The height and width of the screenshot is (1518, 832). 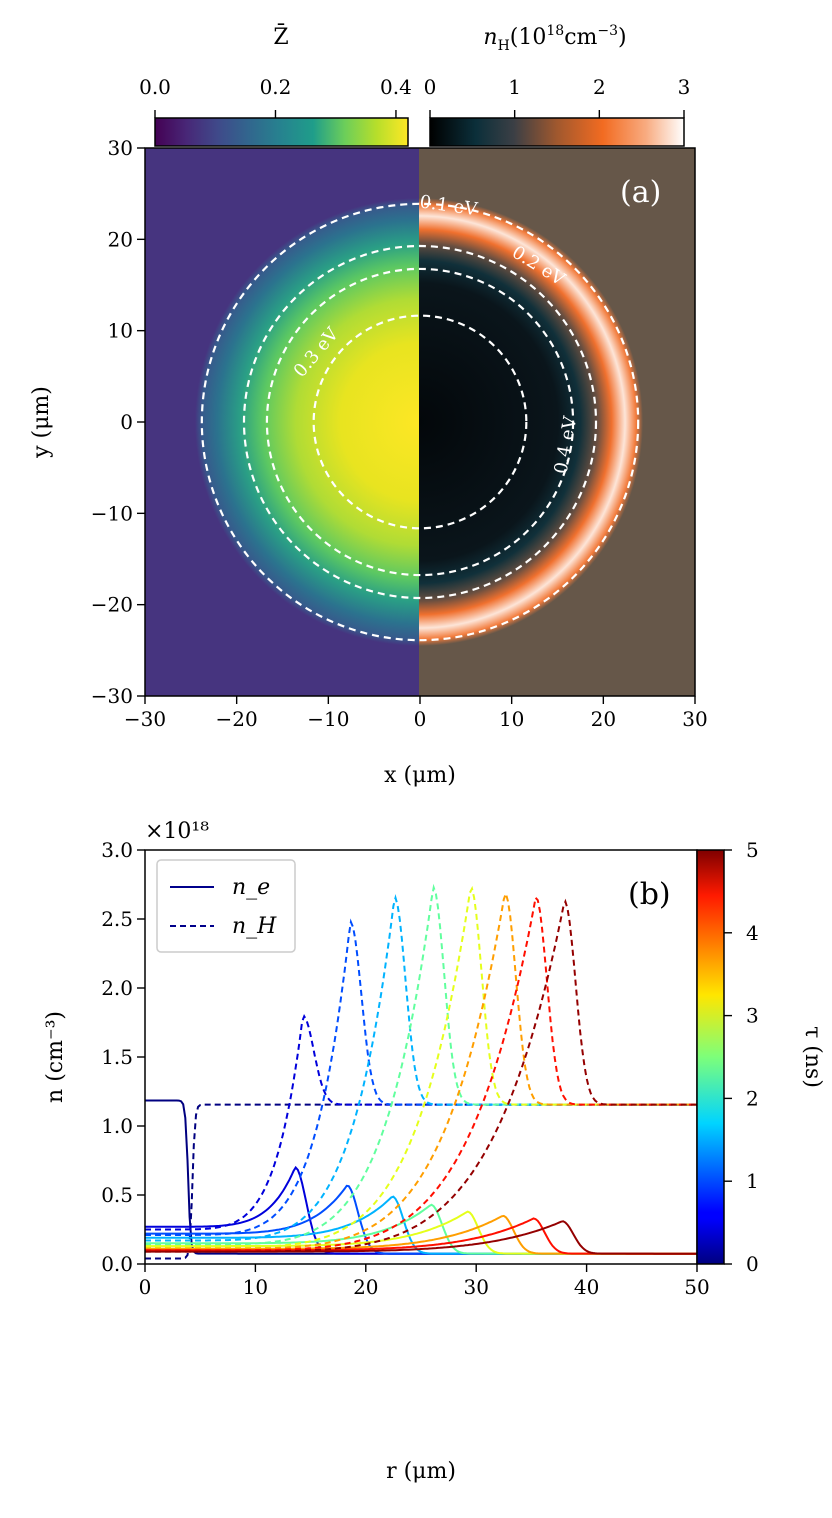 I want to click on panel-a-xtick-label: 10, so click(x=511, y=719).